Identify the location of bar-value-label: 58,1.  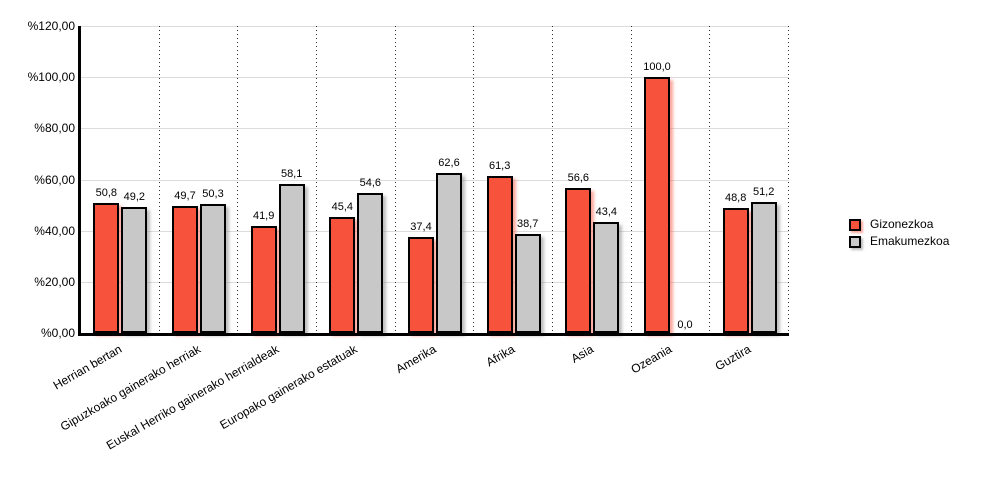
(291, 174).